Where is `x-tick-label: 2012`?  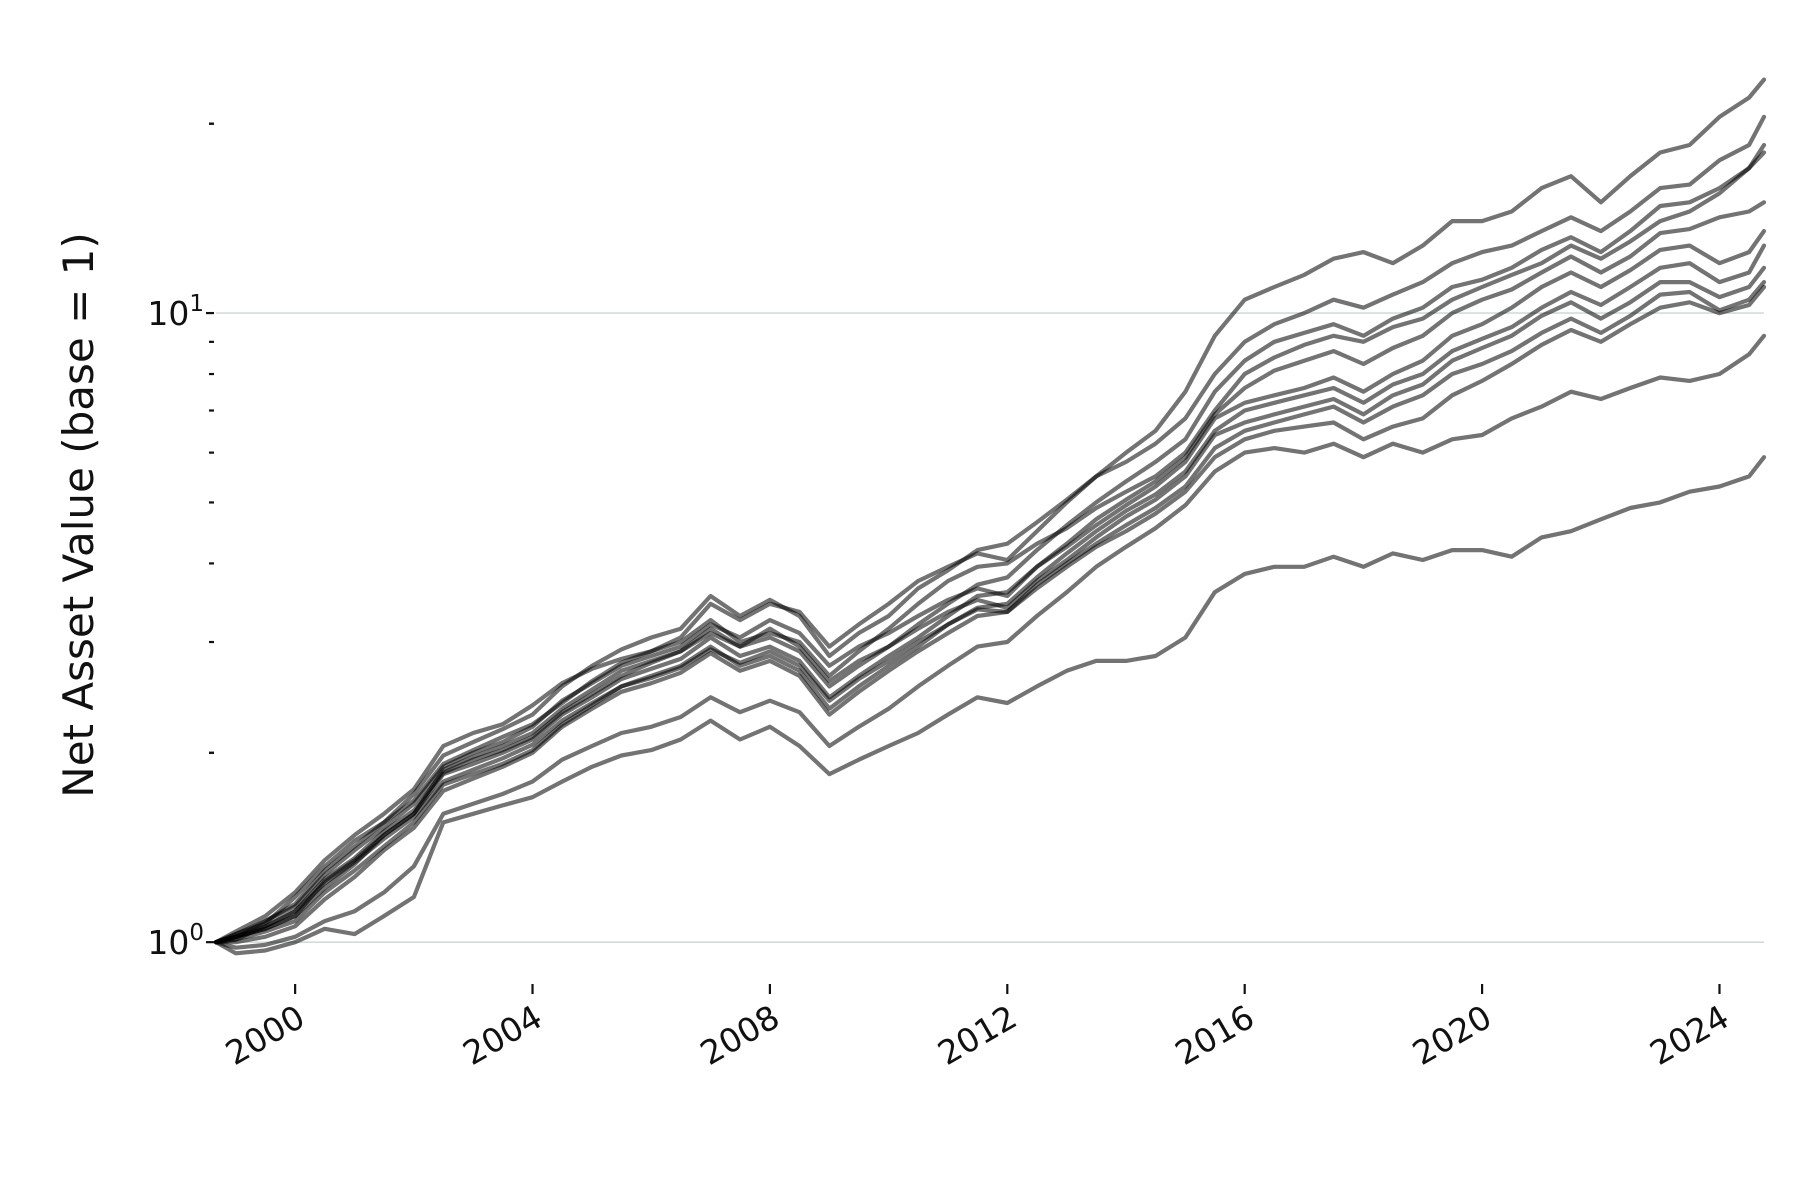
x-tick-label: 2012 is located at coordinates (977, 1035).